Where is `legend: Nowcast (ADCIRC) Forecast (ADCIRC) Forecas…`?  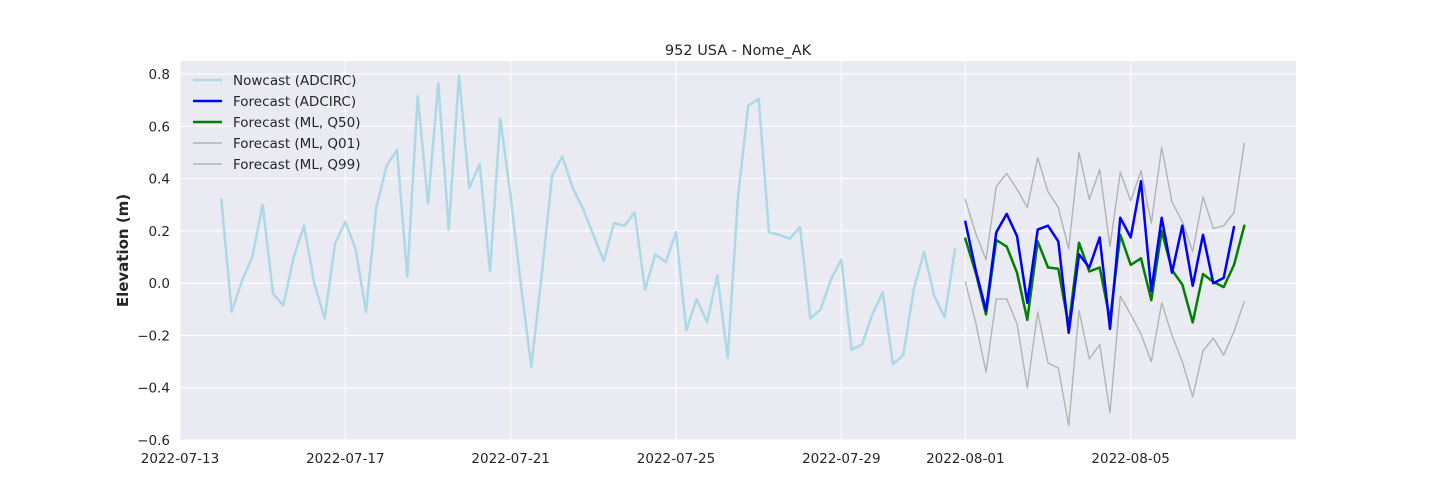 legend: Nowcast (ADCIRC) Forecast (ADCIRC) Forecas… is located at coordinates (277, 123).